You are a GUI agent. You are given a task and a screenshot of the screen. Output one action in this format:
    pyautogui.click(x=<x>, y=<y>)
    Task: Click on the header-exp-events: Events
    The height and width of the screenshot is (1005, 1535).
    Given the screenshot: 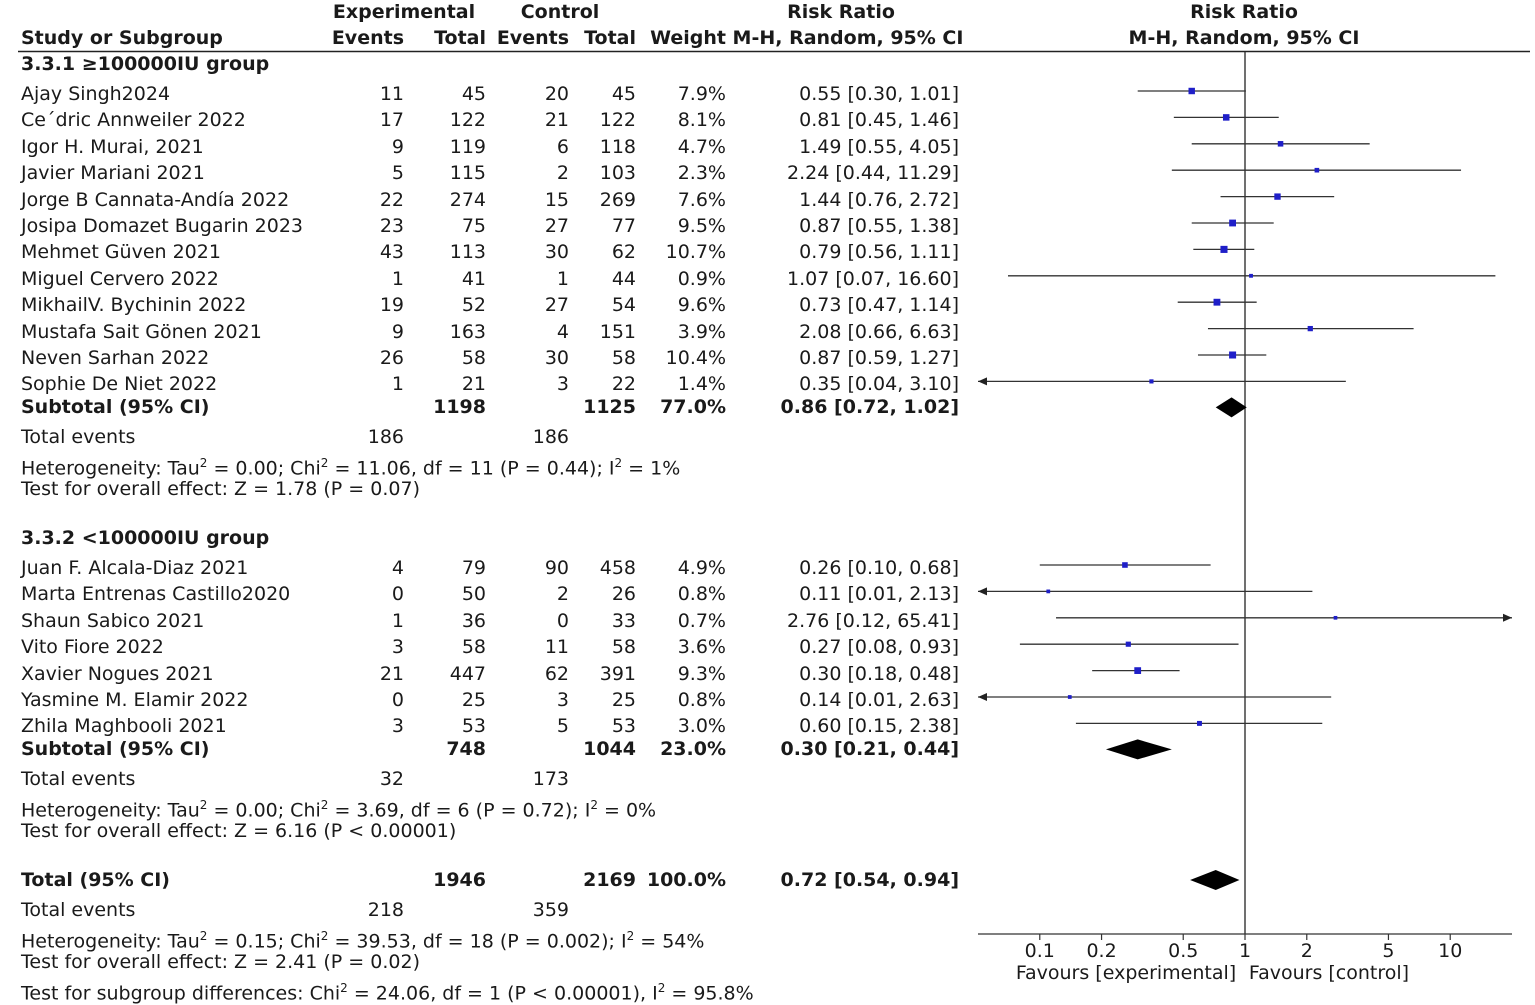 What is the action you would take?
    pyautogui.click(x=367, y=38)
    